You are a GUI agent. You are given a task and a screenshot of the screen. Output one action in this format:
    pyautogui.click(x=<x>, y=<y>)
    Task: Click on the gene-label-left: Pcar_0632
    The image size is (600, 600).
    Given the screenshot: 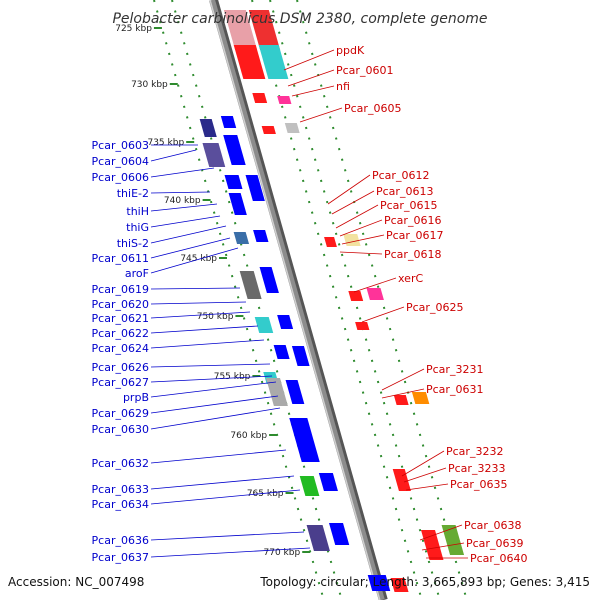 What is the action you would take?
    pyautogui.click(x=120, y=463)
    